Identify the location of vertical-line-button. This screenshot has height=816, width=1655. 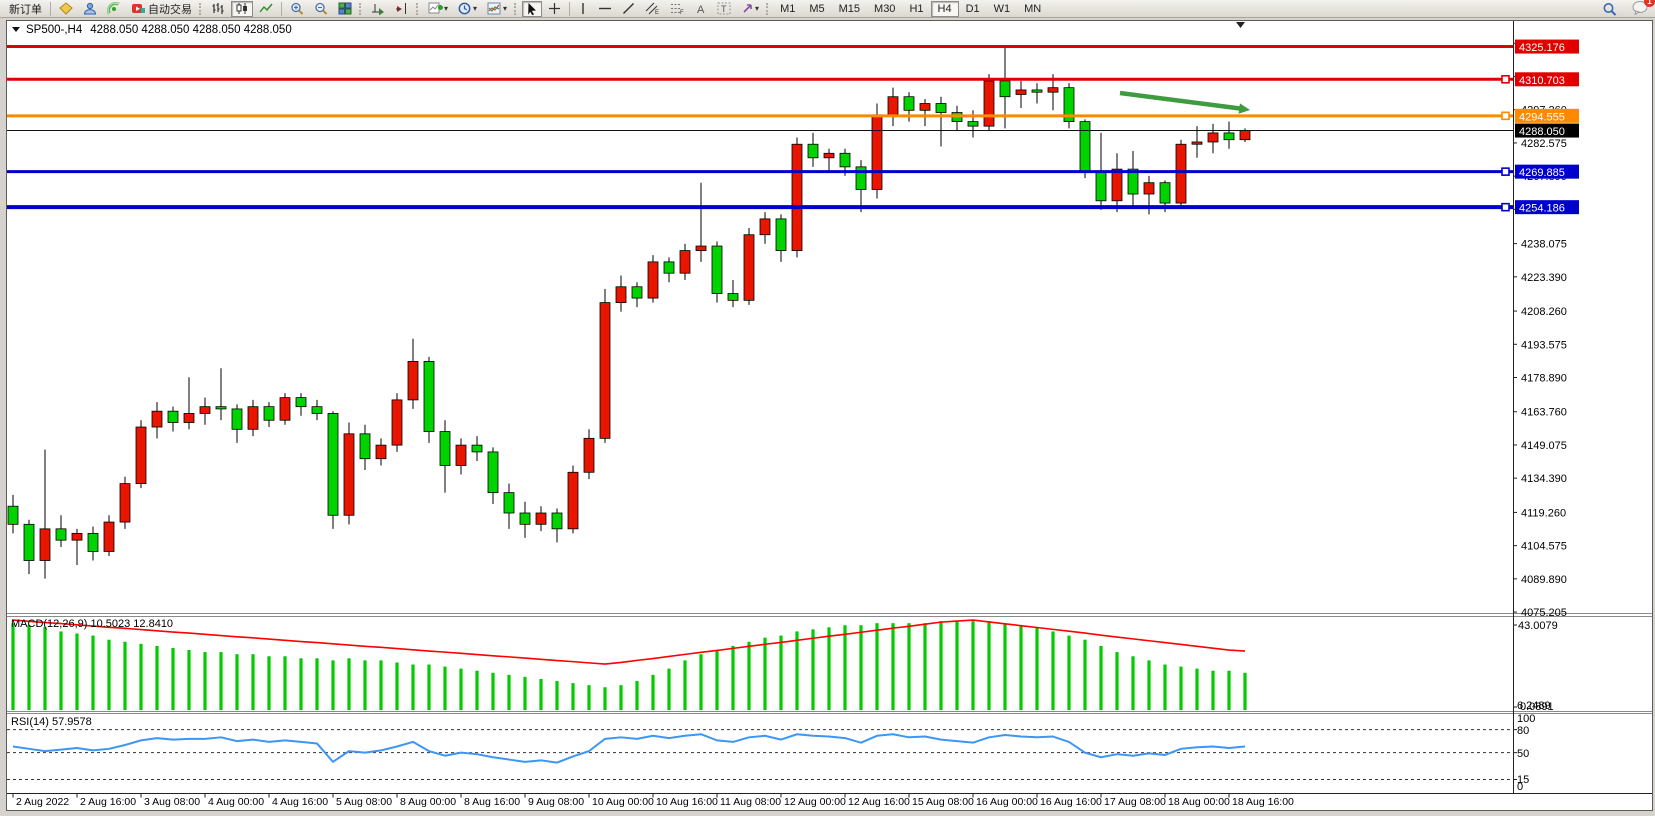
(583, 9).